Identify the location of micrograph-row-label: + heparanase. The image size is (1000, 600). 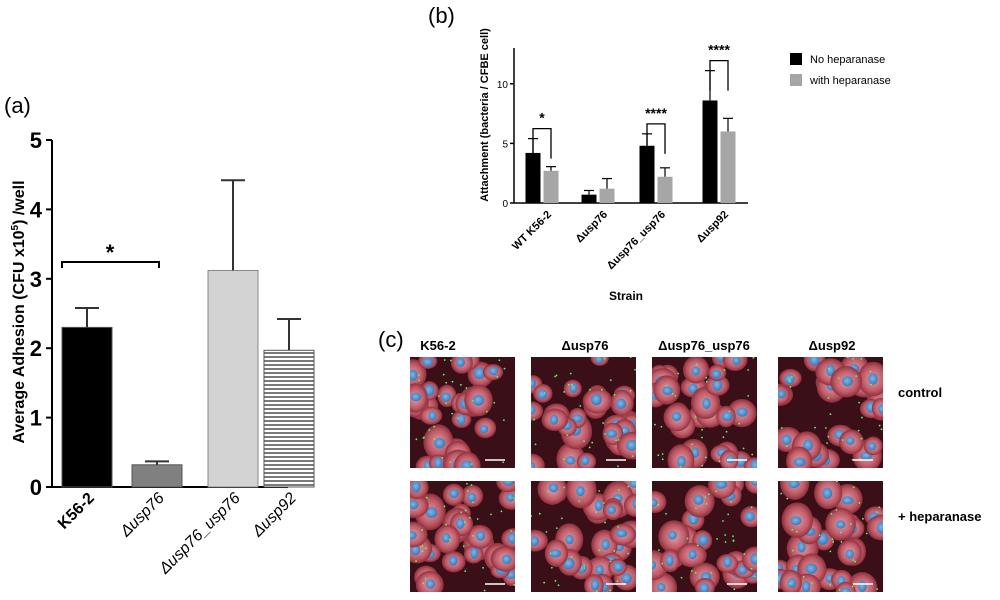
(939, 516).